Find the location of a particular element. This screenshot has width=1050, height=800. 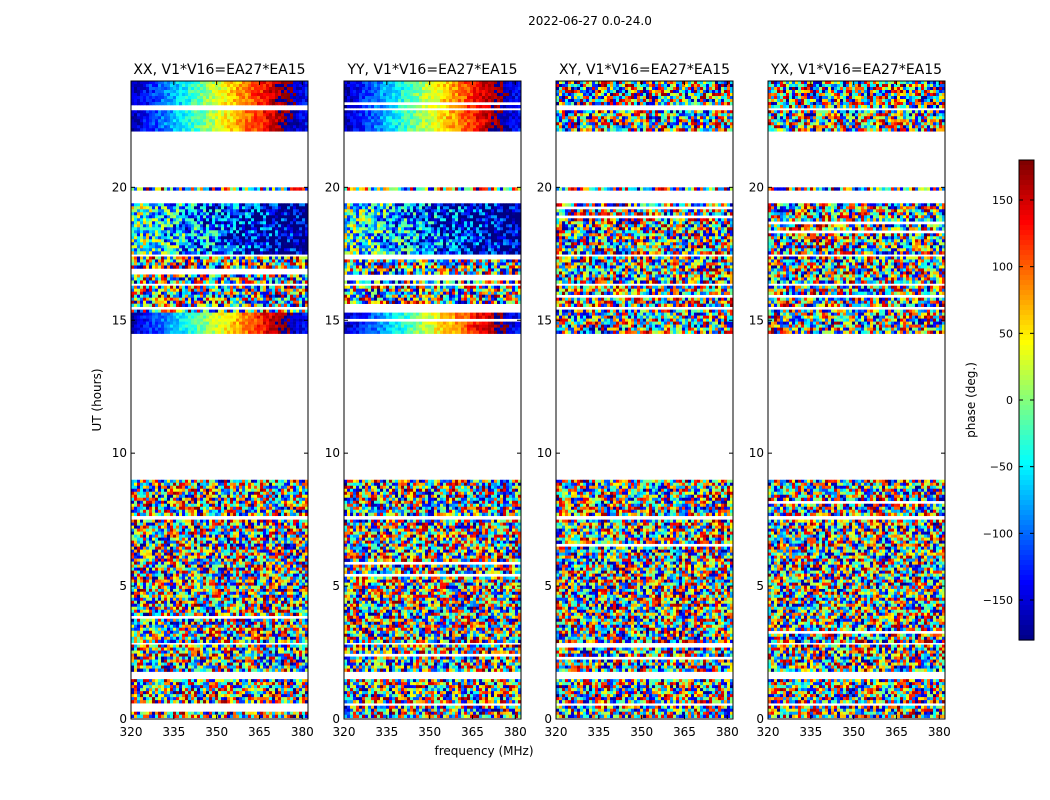

colorbar-label: phase (deg.) is located at coordinates (971, 400).